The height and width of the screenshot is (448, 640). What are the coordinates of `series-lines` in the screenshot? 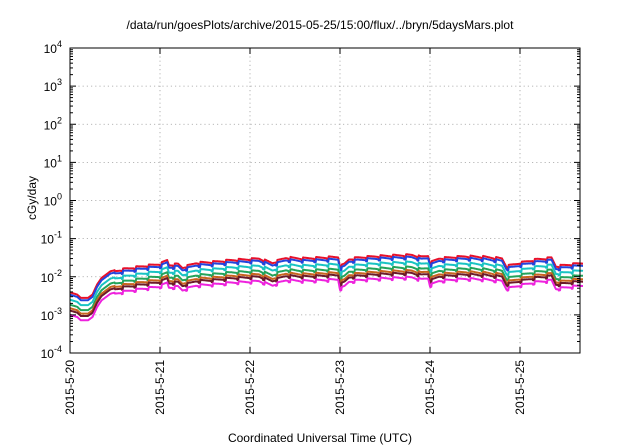 It's located at (326, 287).